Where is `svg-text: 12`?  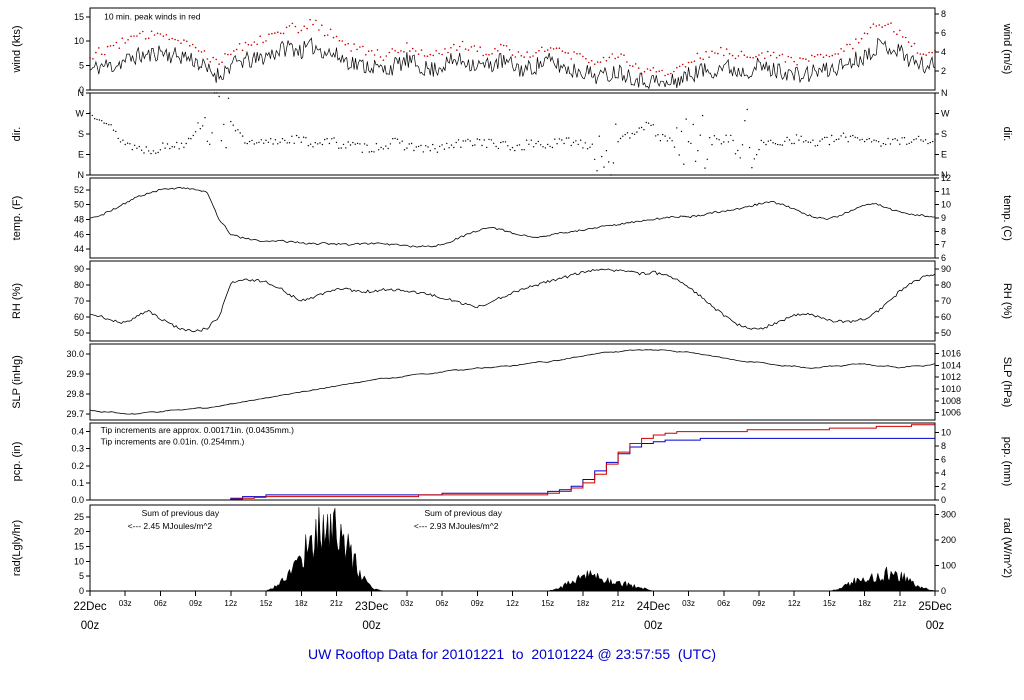 svg-text: 12 is located at coordinates (946, 178).